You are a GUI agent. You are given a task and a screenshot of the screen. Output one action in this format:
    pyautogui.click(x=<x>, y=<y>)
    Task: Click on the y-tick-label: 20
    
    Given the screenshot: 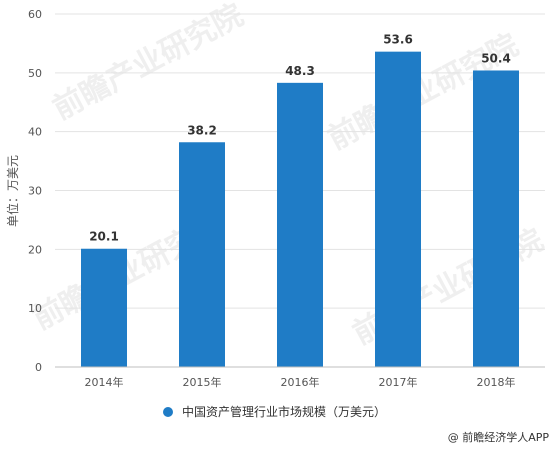 What is the action you would take?
    pyautogui.click(x=35, y=249)
    